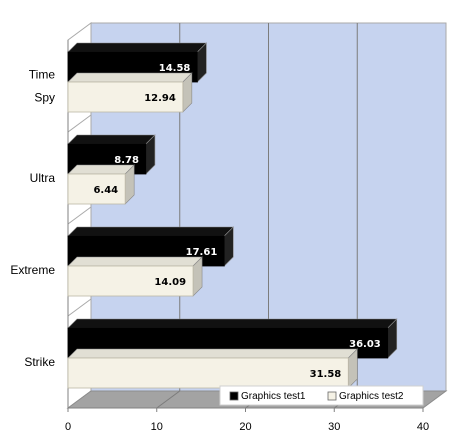 The height and width of the screenshot is (445, 450). What do you see at coordinates (105, 190) in the screenshot?
I see `value-label-series-2: 6.44` at bounding box center [105, 190].